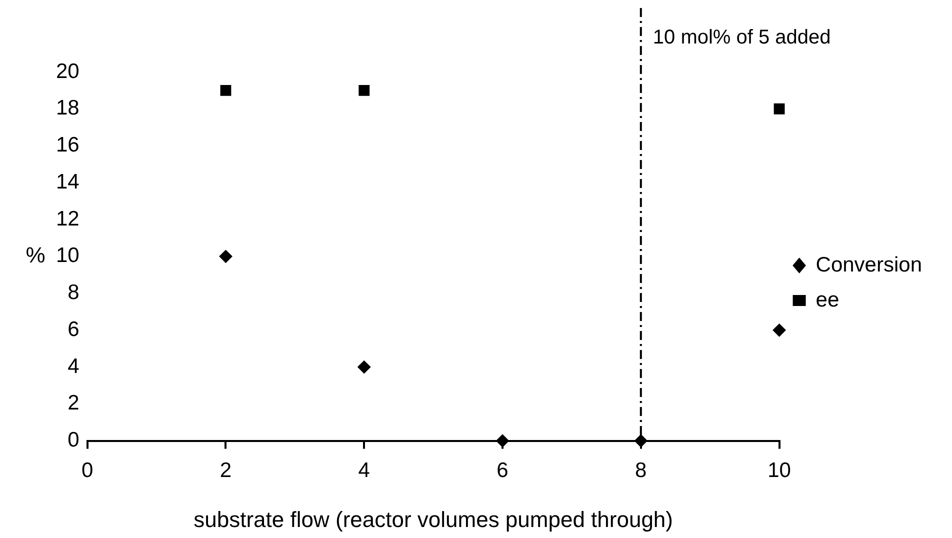 Image resolution: width=952 pixels, height=538 pixels. What do you see at coordinates (68, 108) in the screenshot?
I see `y-tick-label: 18` at bounding box center [68, 108].